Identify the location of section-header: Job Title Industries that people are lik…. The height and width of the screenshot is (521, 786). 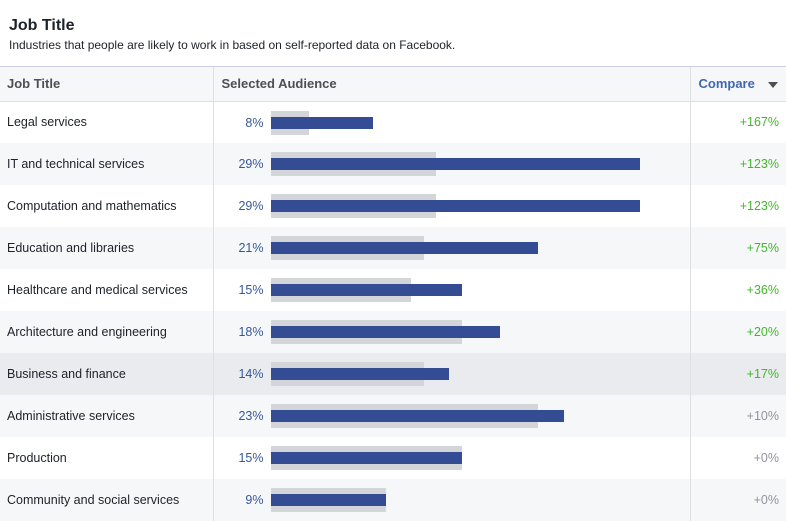
(393, 33).